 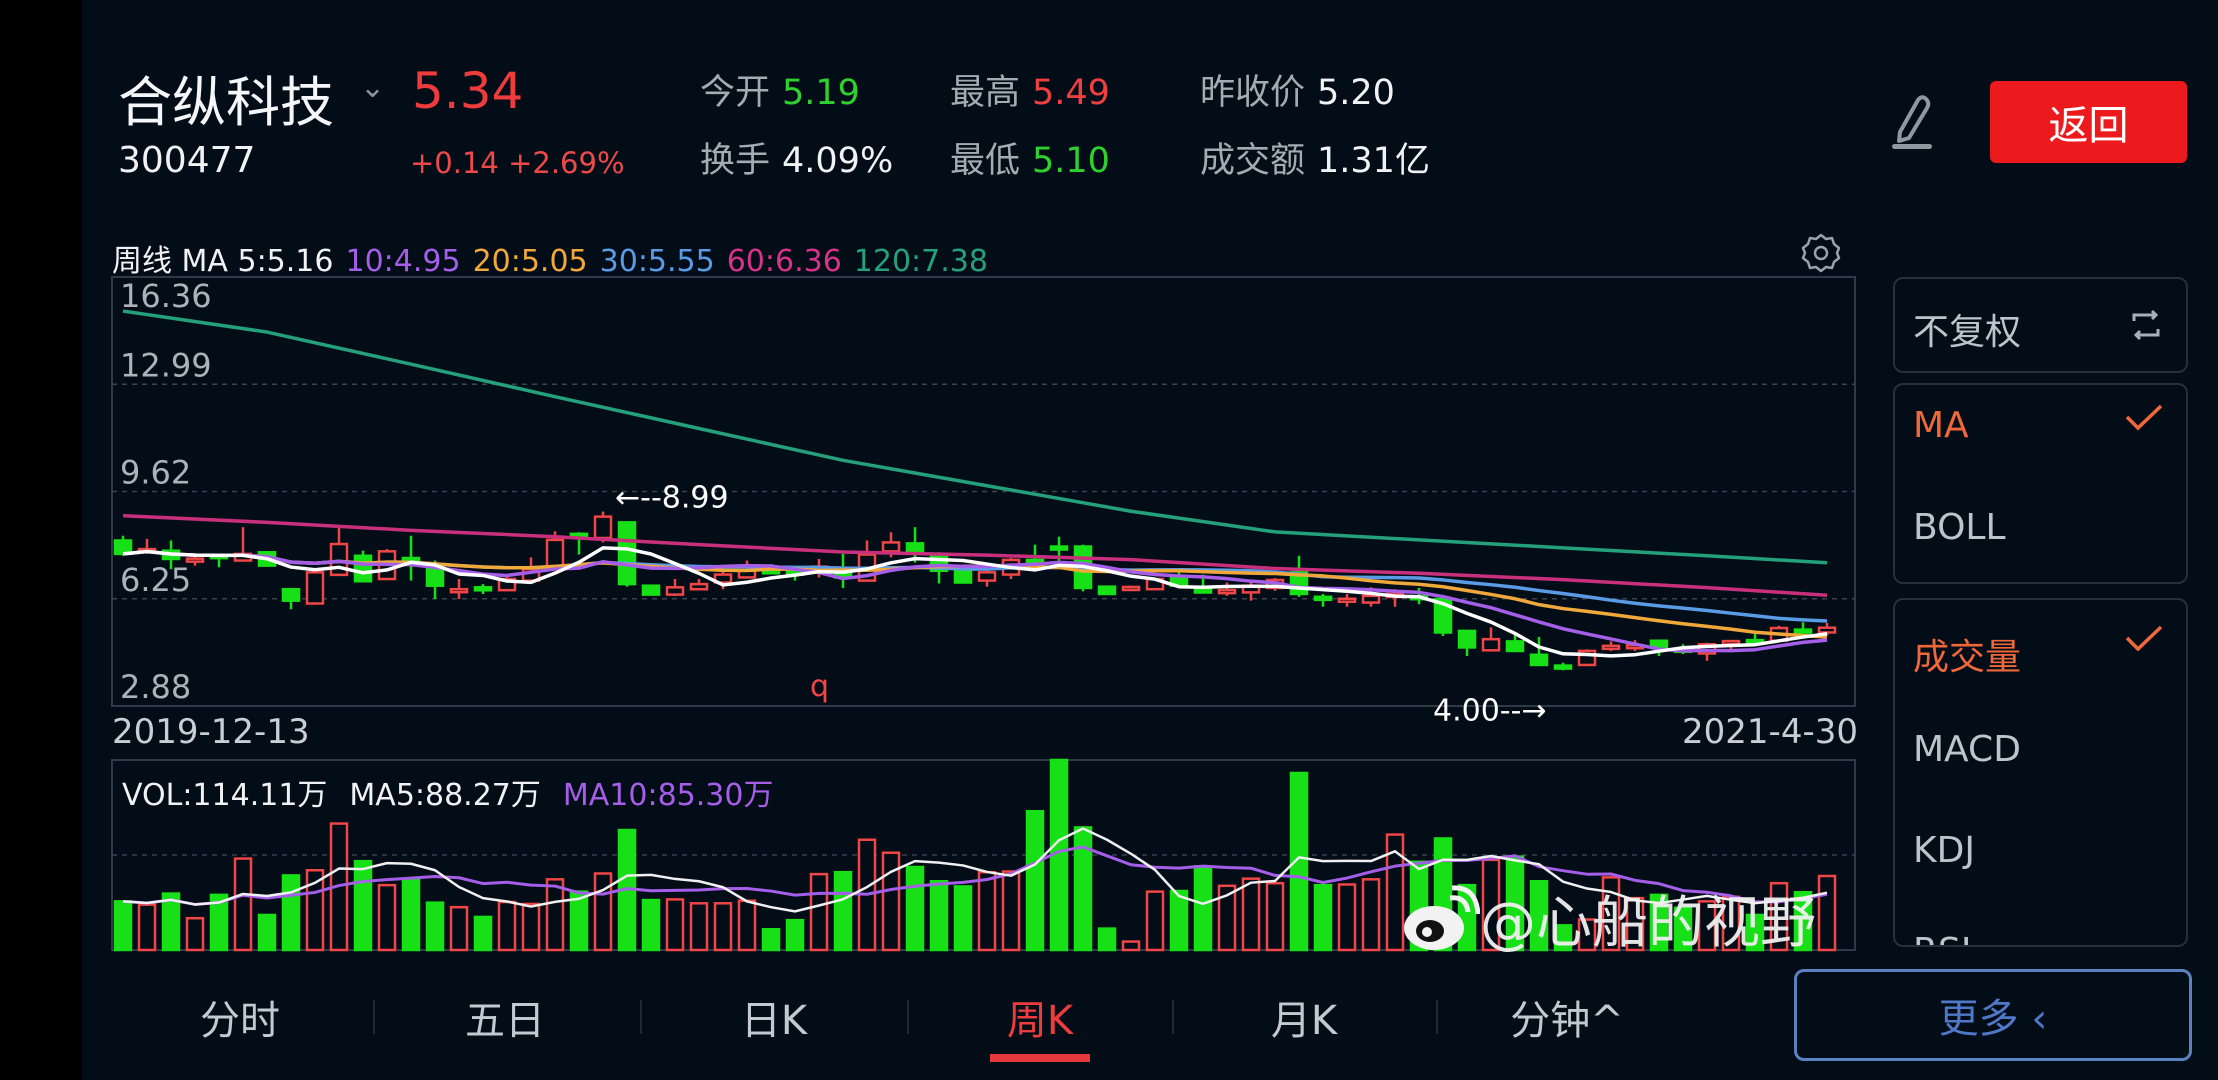 I want to click on indicator-boll: BOLL, so click(x=1959, y=527).